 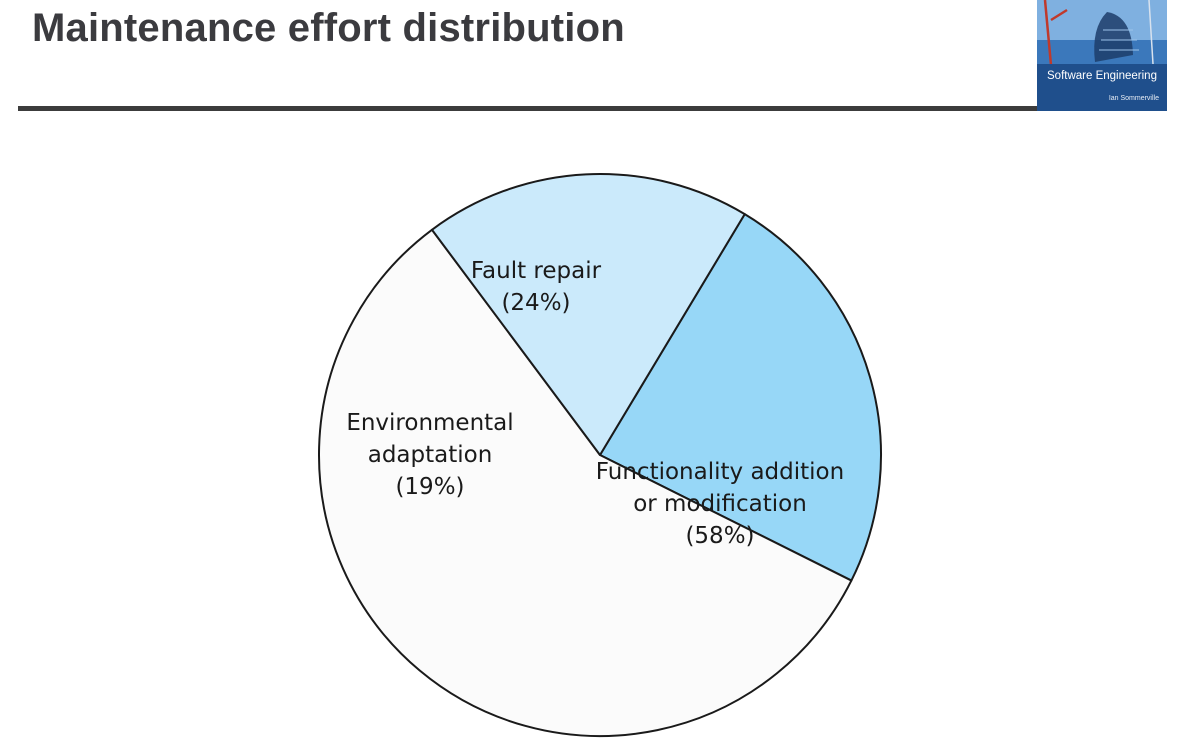 I want to click on pie-slice-label-line: adaptation, so click(x=430, y=455).